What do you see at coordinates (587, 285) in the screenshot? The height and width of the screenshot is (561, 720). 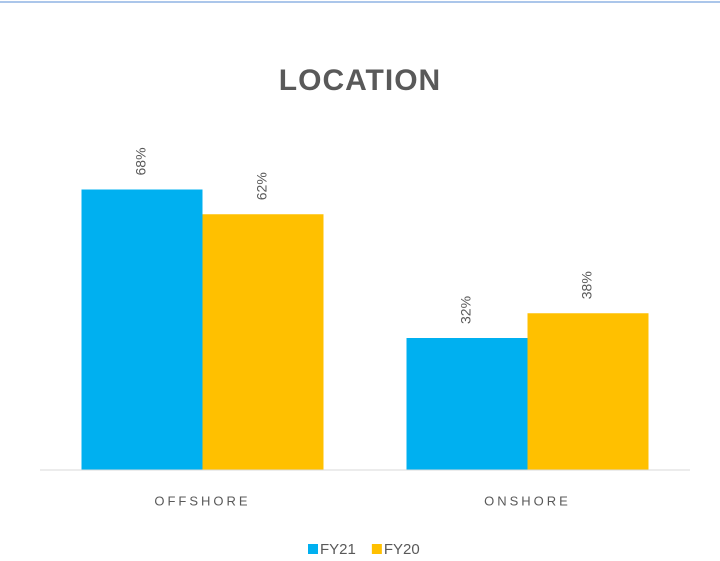 I see `data-label: 38%` at bounding box center [587, 285].